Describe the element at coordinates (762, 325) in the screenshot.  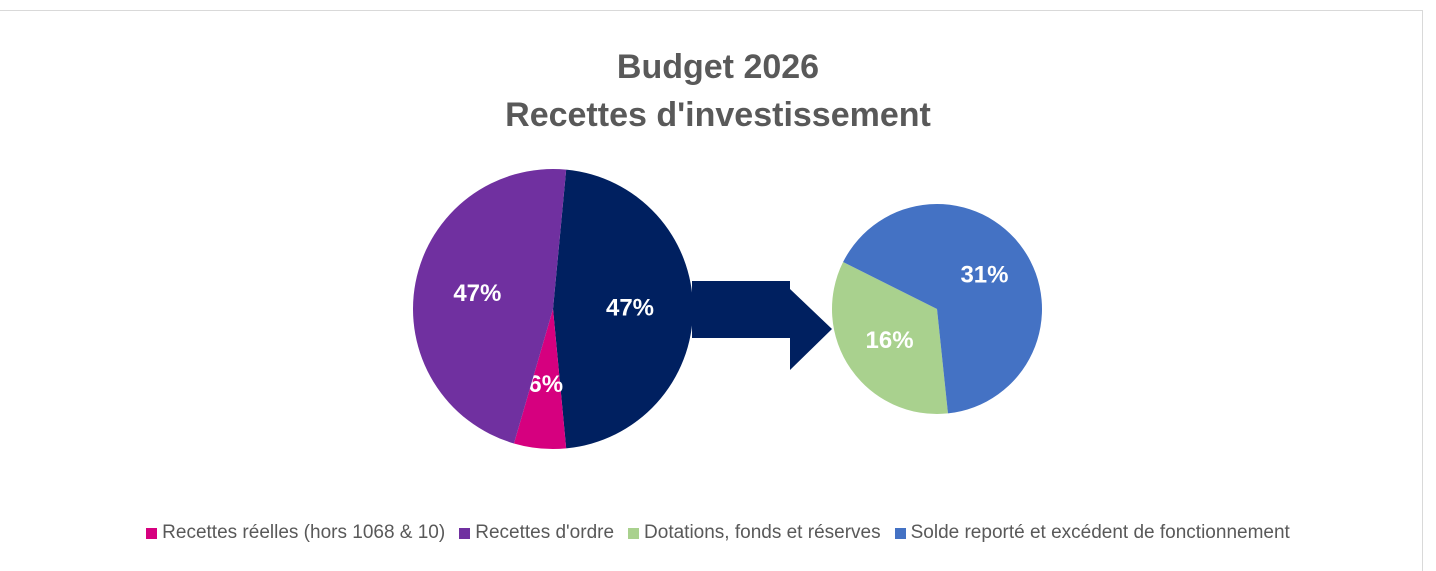
I see `connector-arrow` at that location.